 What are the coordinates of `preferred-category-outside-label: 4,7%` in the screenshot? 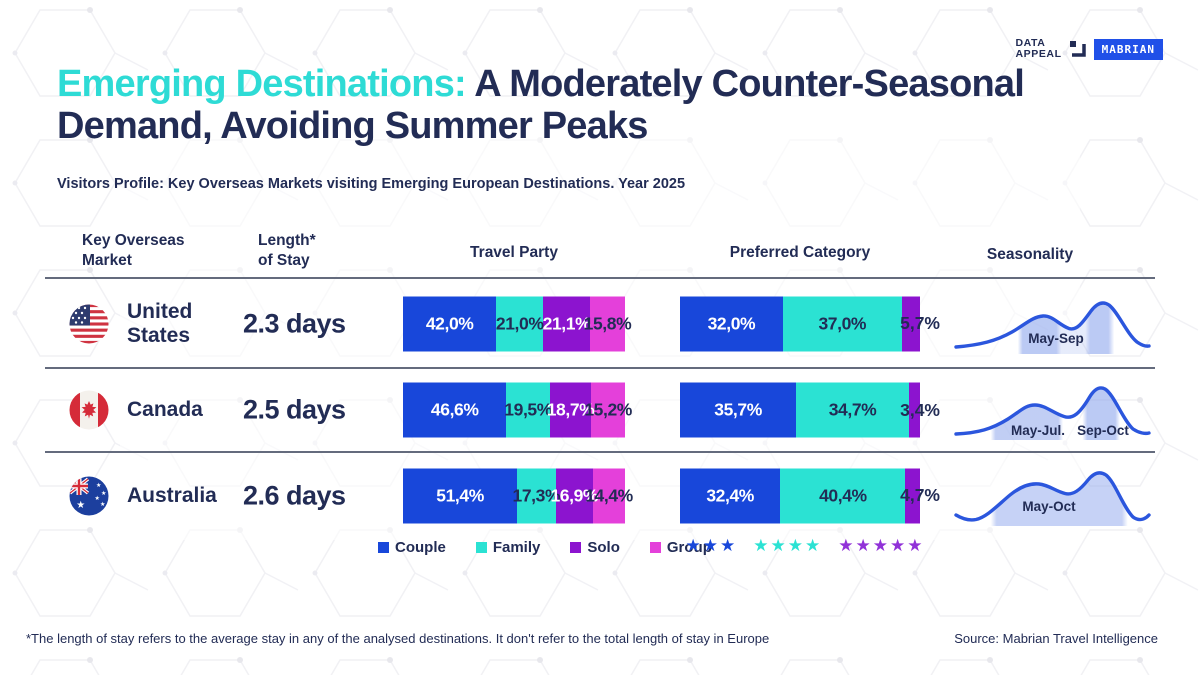 It's located at (920, 495).